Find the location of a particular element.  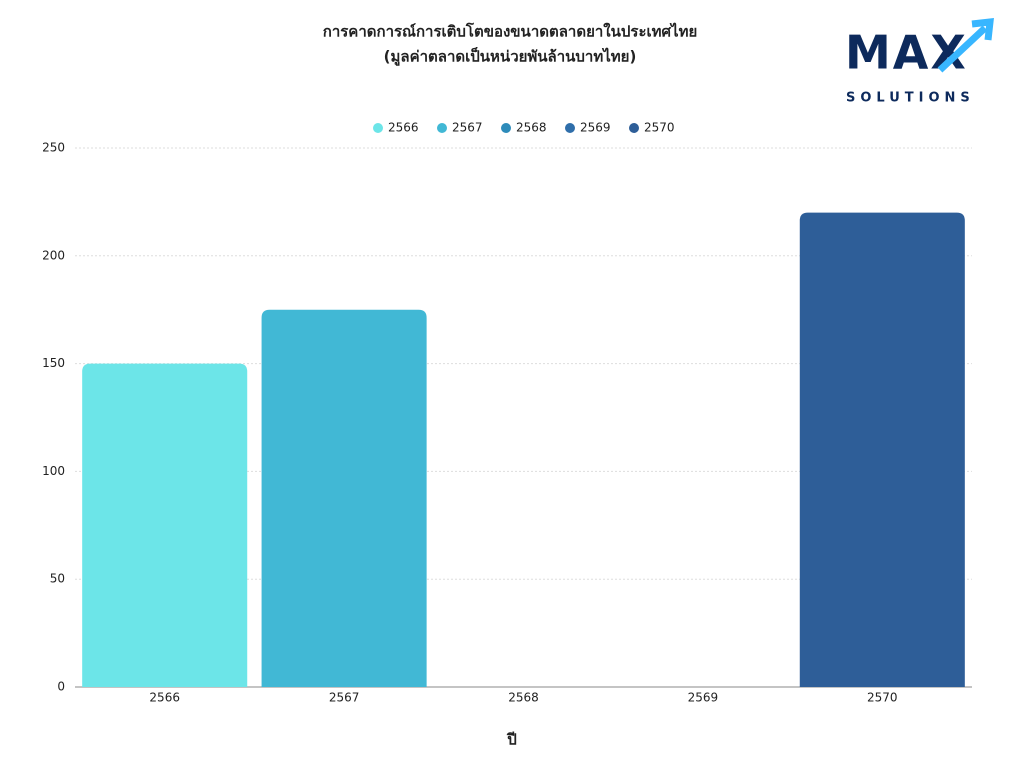

legend-label: 2567 is located at coordinates (467, 128).